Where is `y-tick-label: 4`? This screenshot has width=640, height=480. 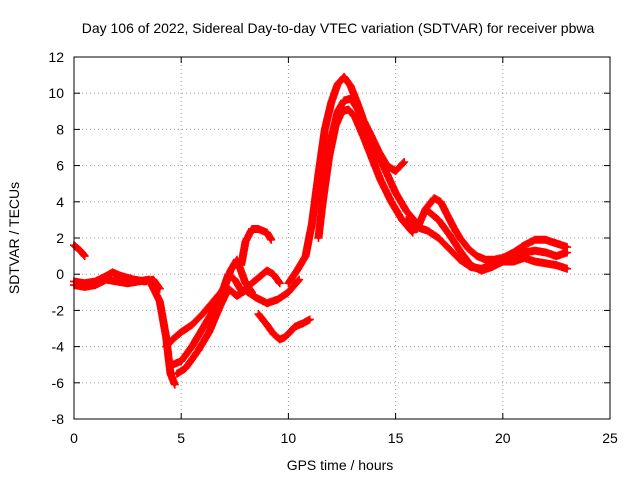 y-tick-label: 4 is located at coordinates (60, 202).